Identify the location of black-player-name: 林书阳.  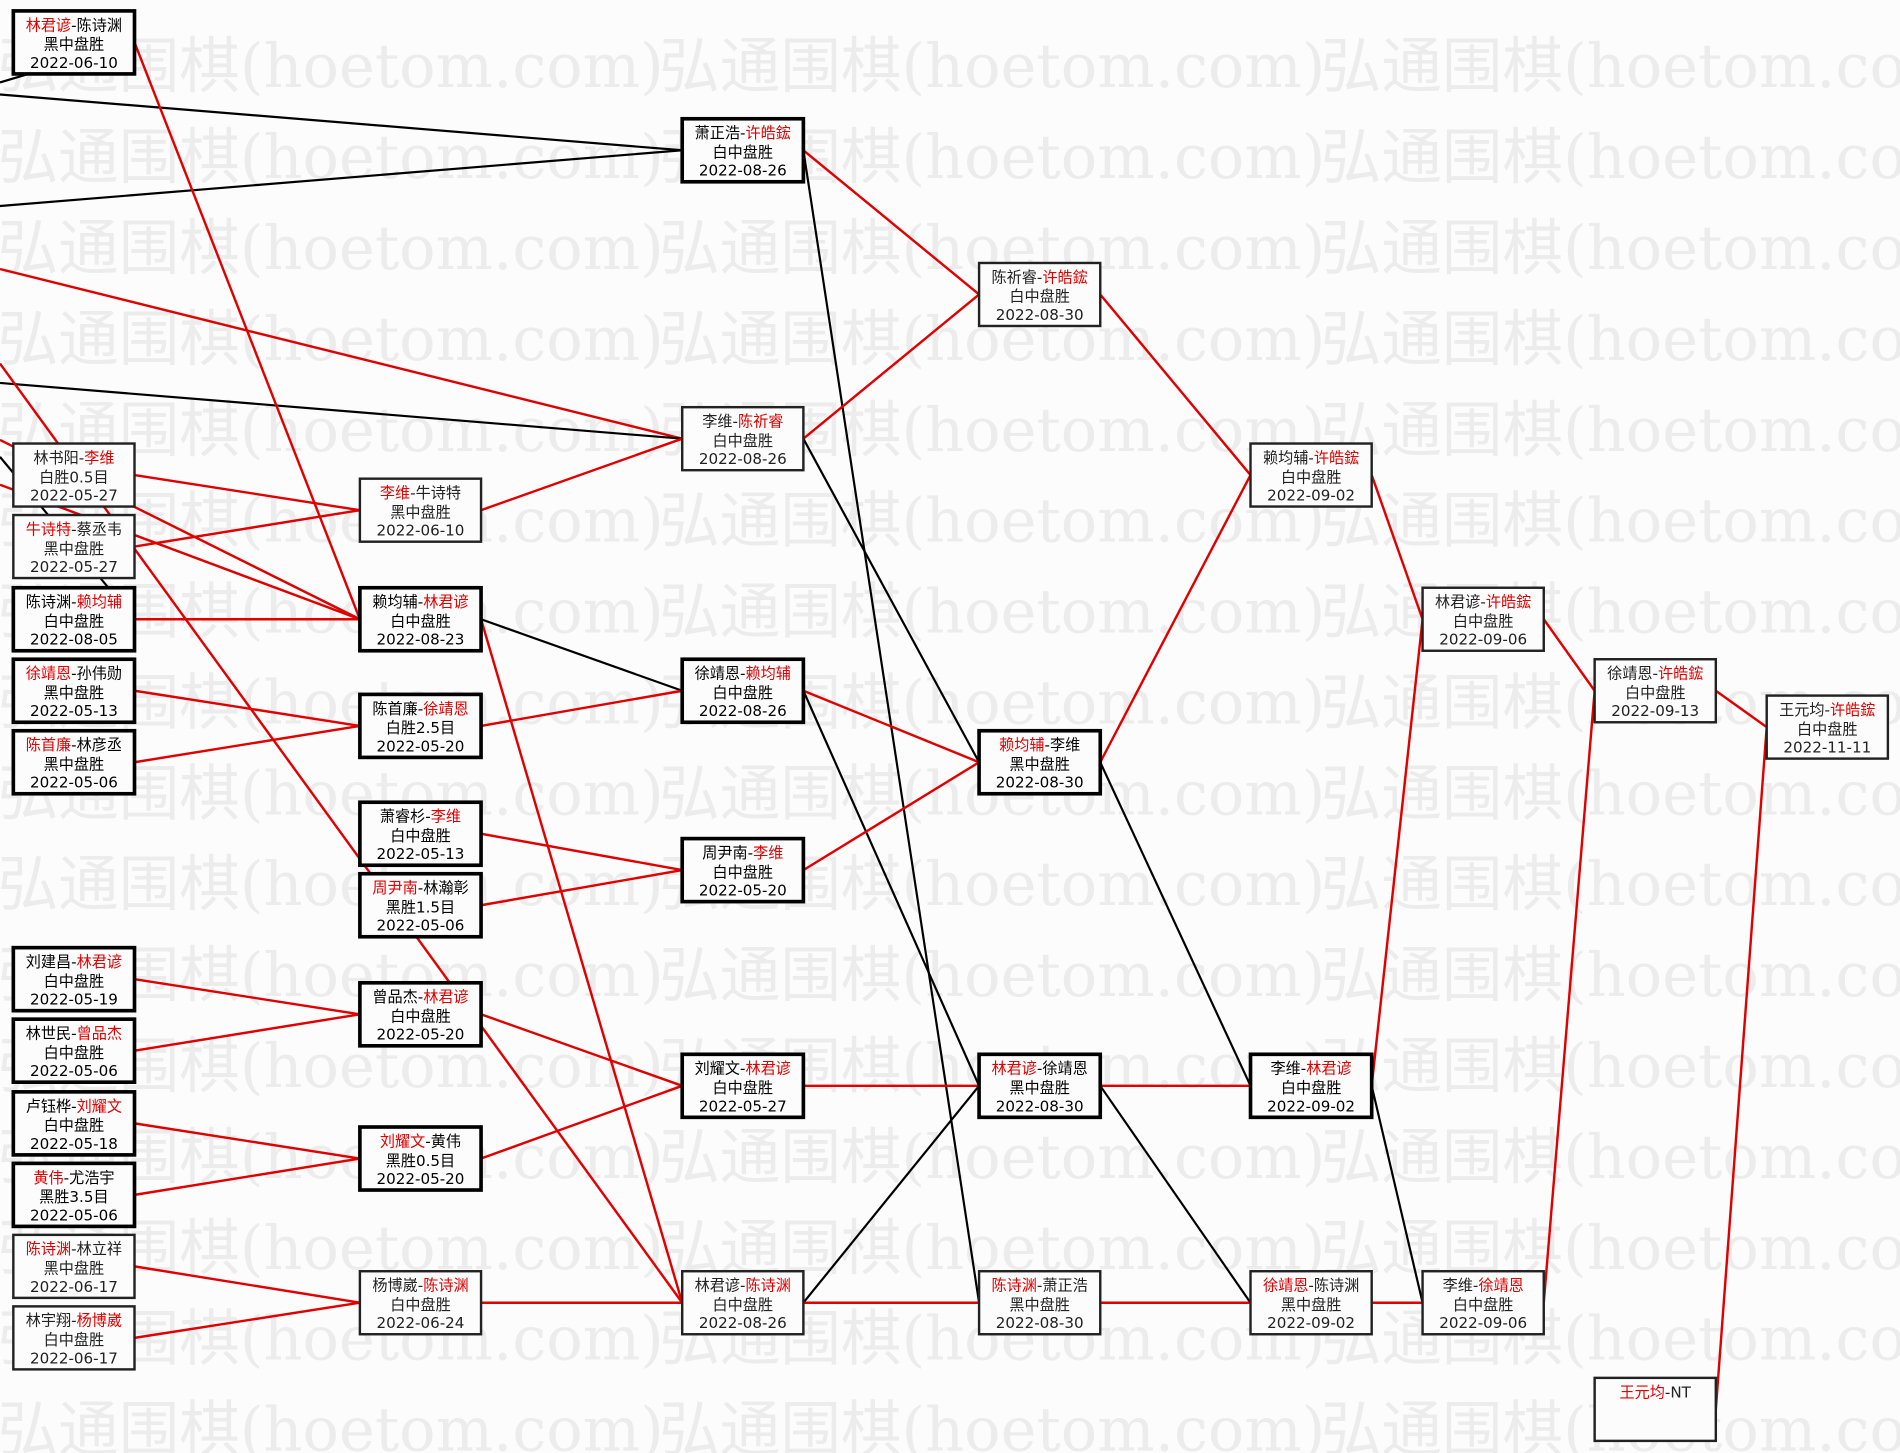
(55, 458).